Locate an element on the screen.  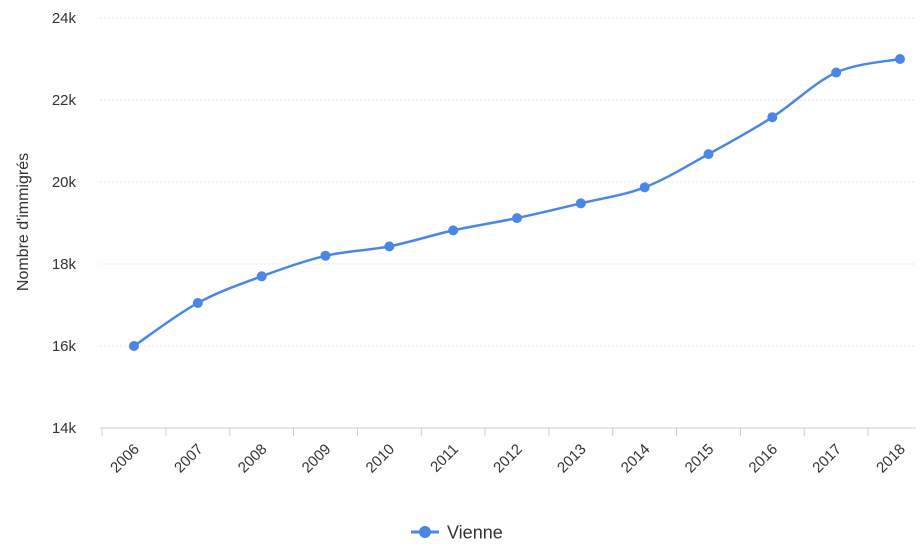
x-tick-label: 2008 is located at coordinates (253, 459).